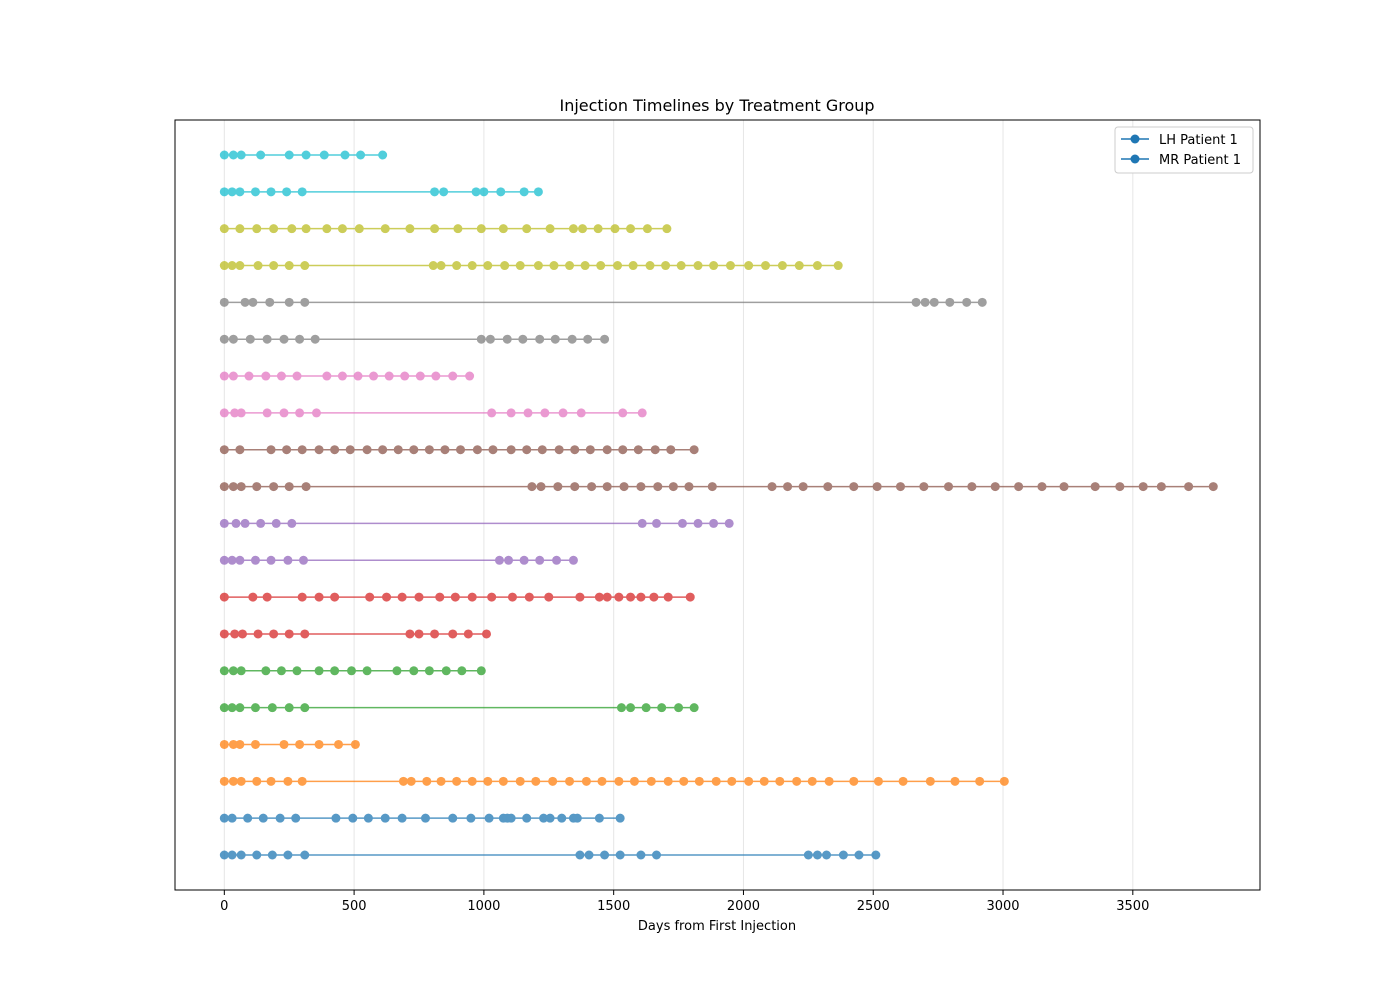  What do you see at coordinates (613, 906) in the screenshot?
I see `x-tick-label: 1500` at bounding box center [613, 906].